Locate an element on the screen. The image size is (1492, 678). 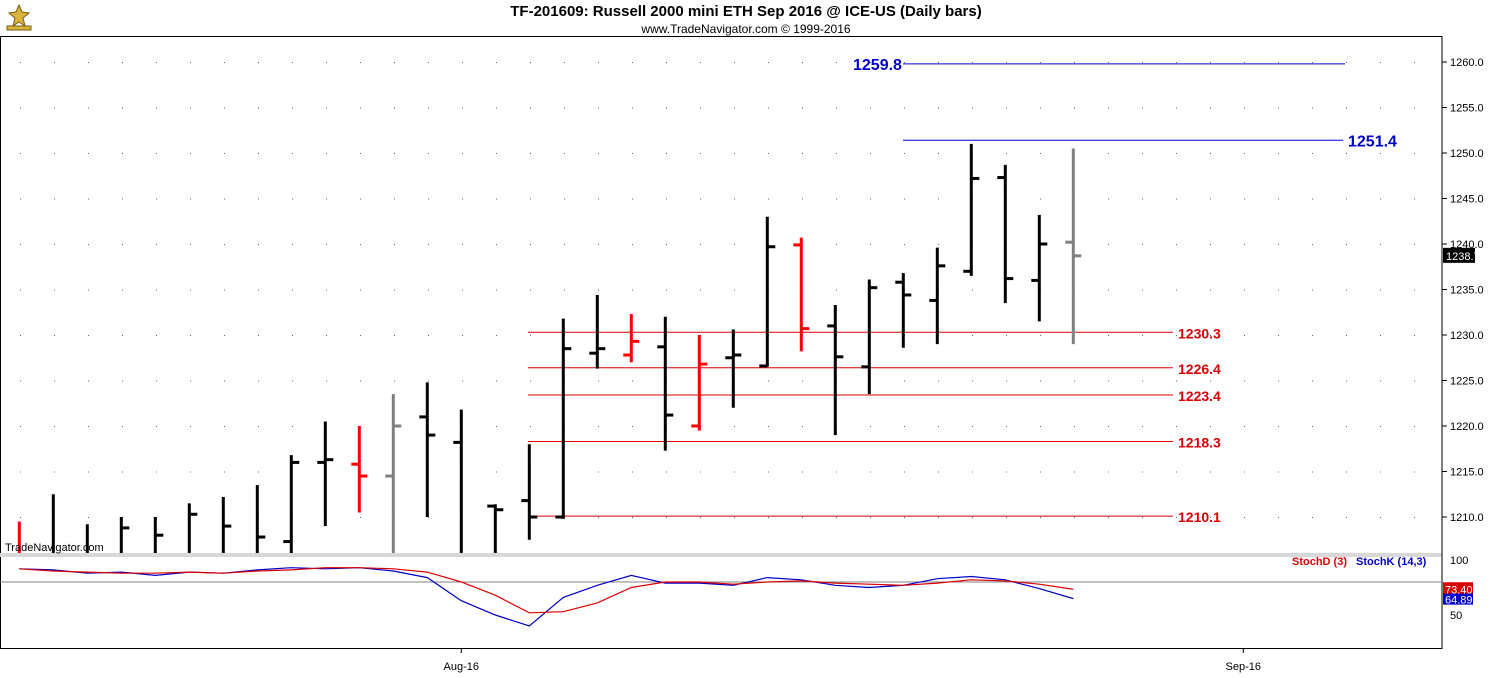
stochd-line is located at coordinates (546, 590).